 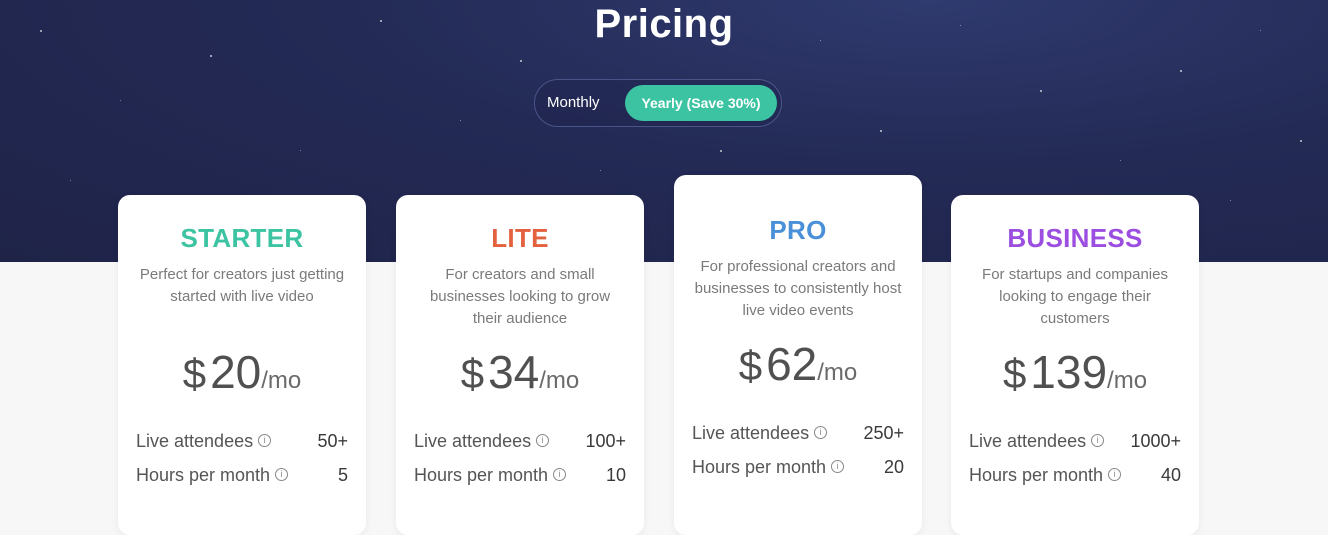 I want to click on feature-value: 250+, so click(x=883, y=433).